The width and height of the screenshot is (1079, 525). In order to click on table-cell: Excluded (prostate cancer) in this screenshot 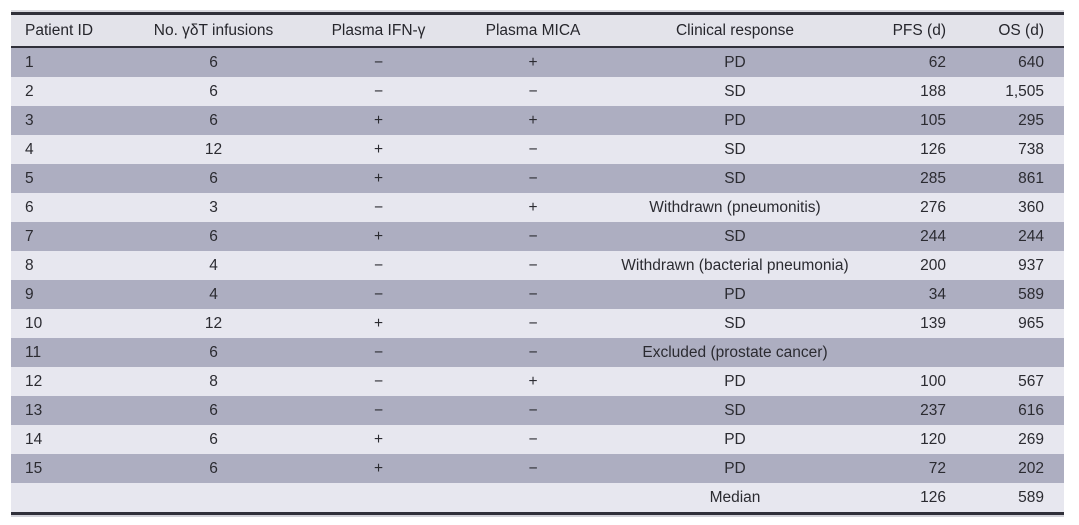, I will do `click(735, 352)`.